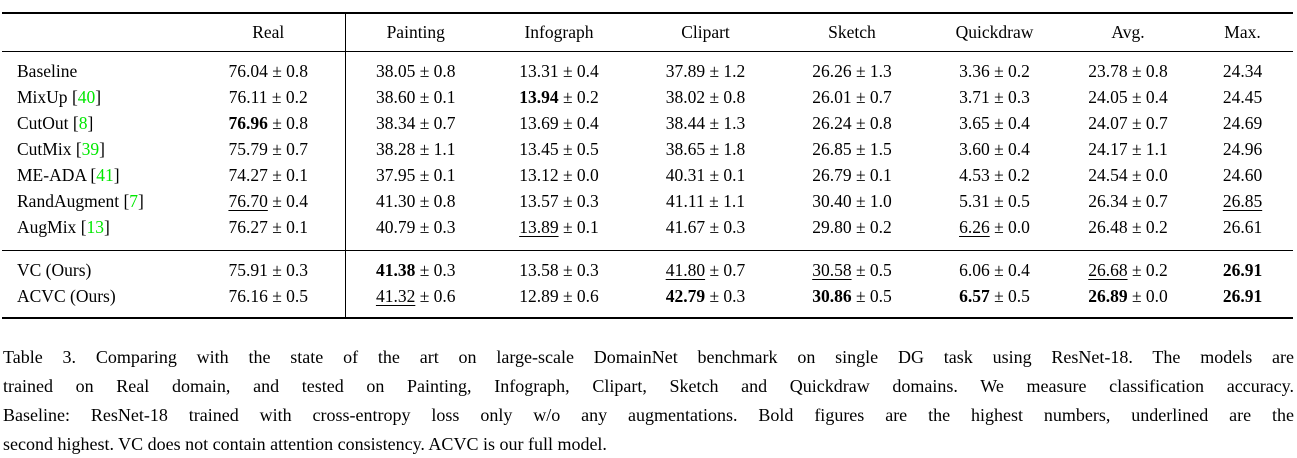 The width and height of the screenshot is (1297, 458). Describe the element at coordinates (559, 67) in the screenshot. I see `data-cell: 13.31 ± 0.4` at that location.